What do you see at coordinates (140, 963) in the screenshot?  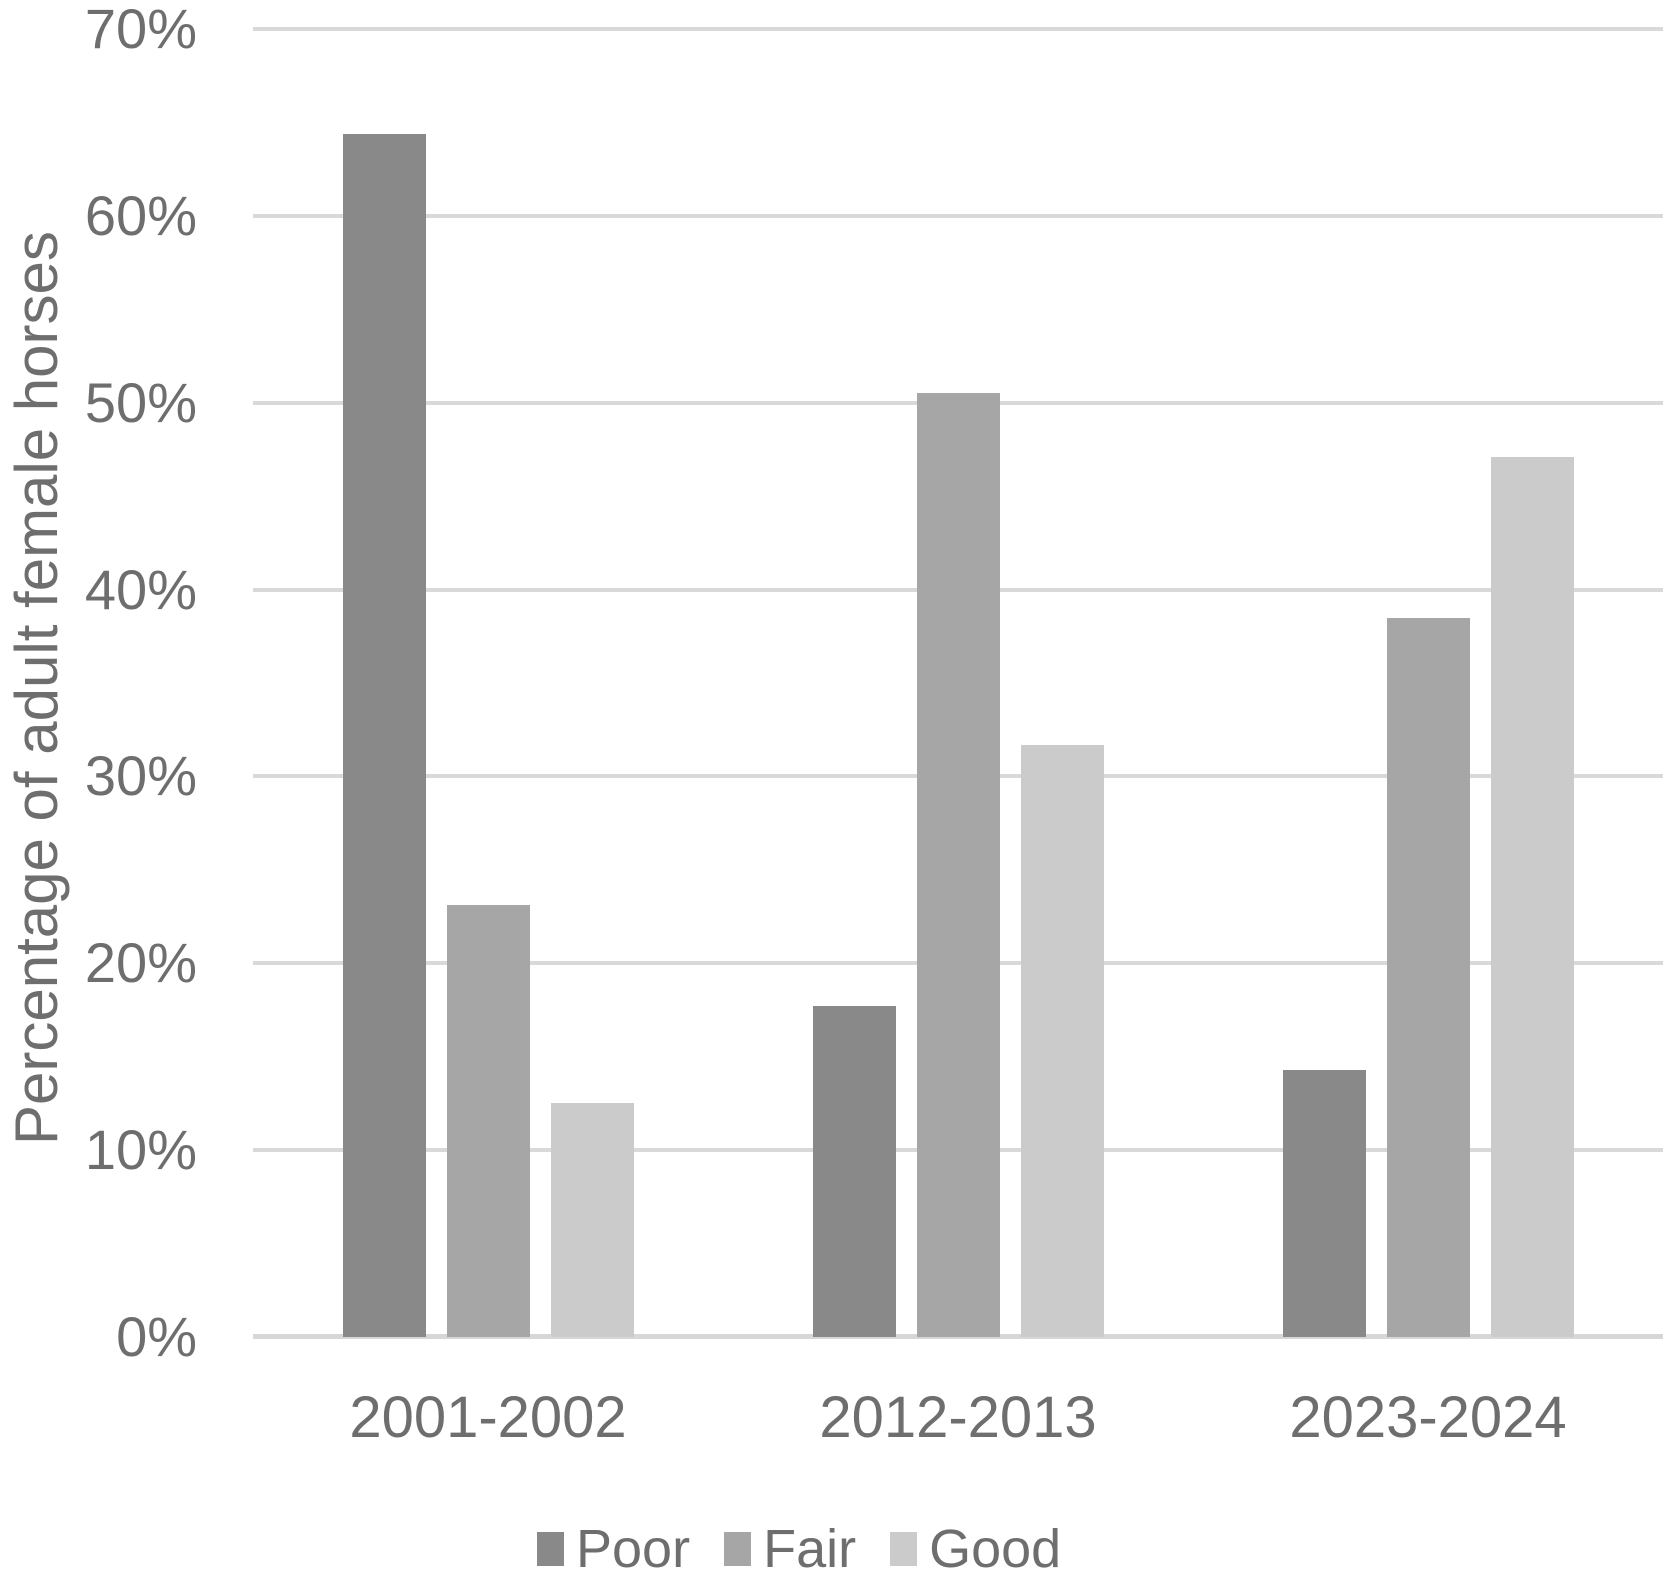 I see `y-tick-label-20pct: 20%` at bounding box center [140, 963].